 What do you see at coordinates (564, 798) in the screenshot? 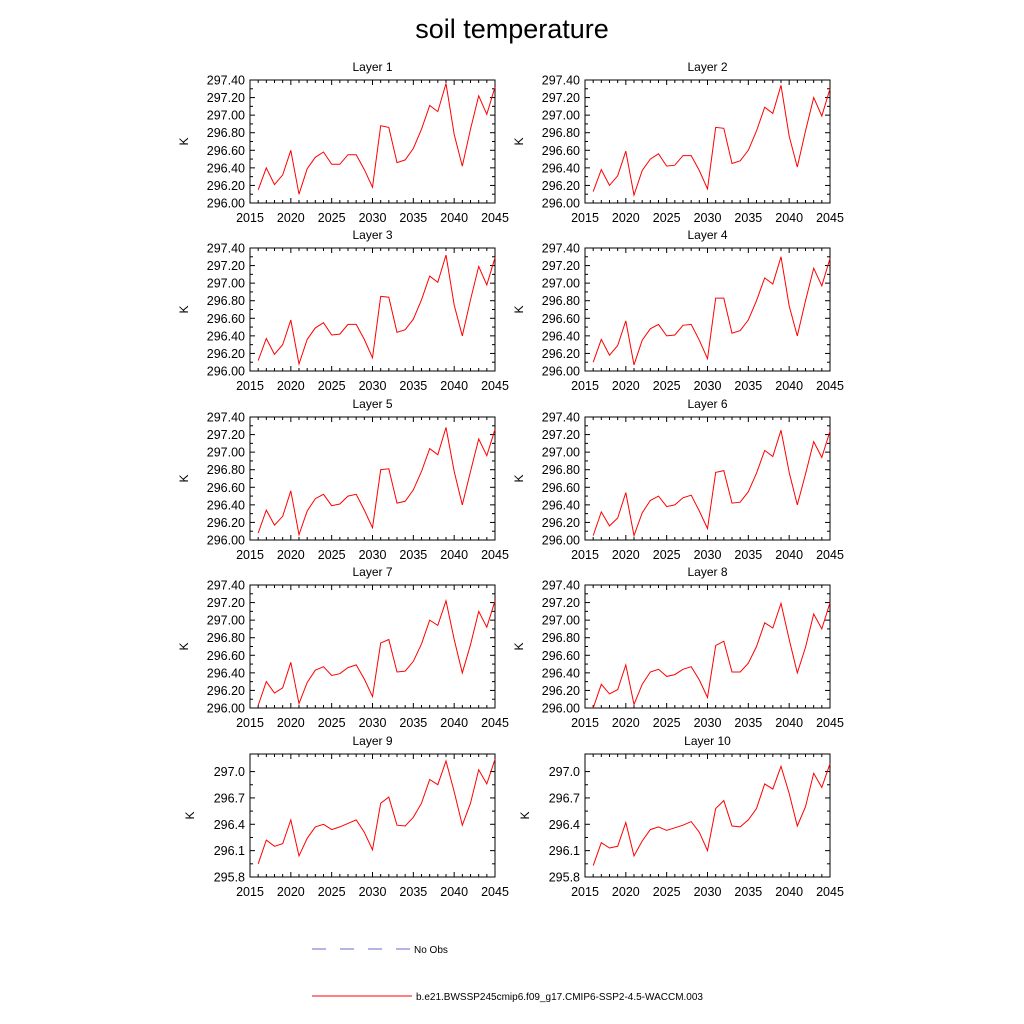
I see `y-tick-label: 296.7` at bounding box center [564, 798].